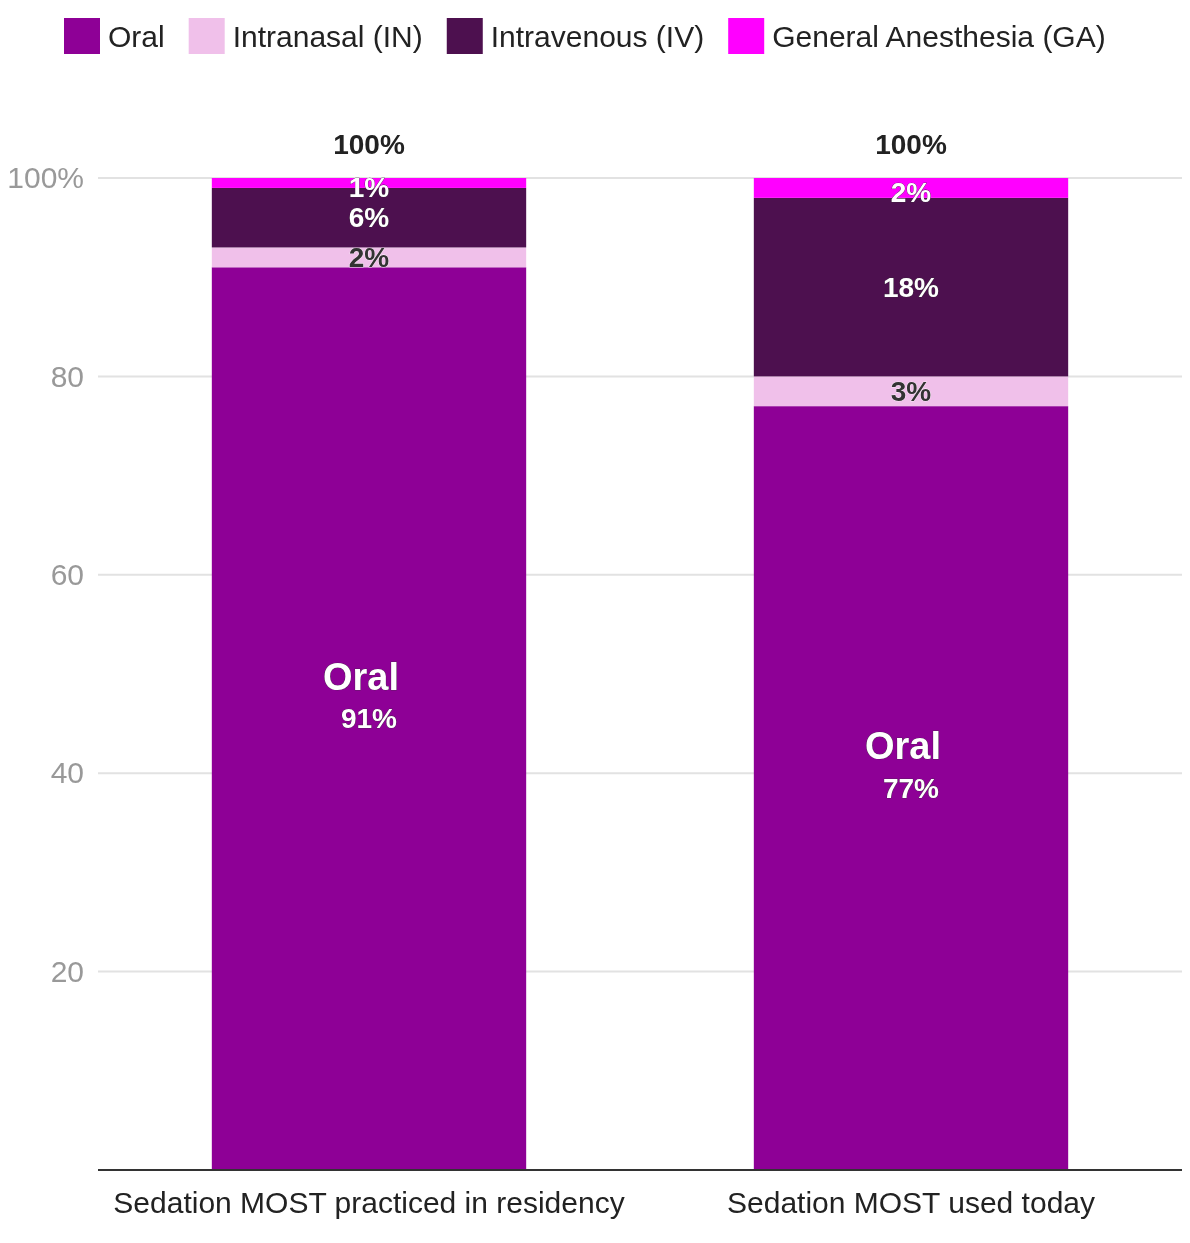 Image resolution: width=1190 pixels, height=1243 pixels. I want to click on y-tick-label: 80, so click(67, 376).